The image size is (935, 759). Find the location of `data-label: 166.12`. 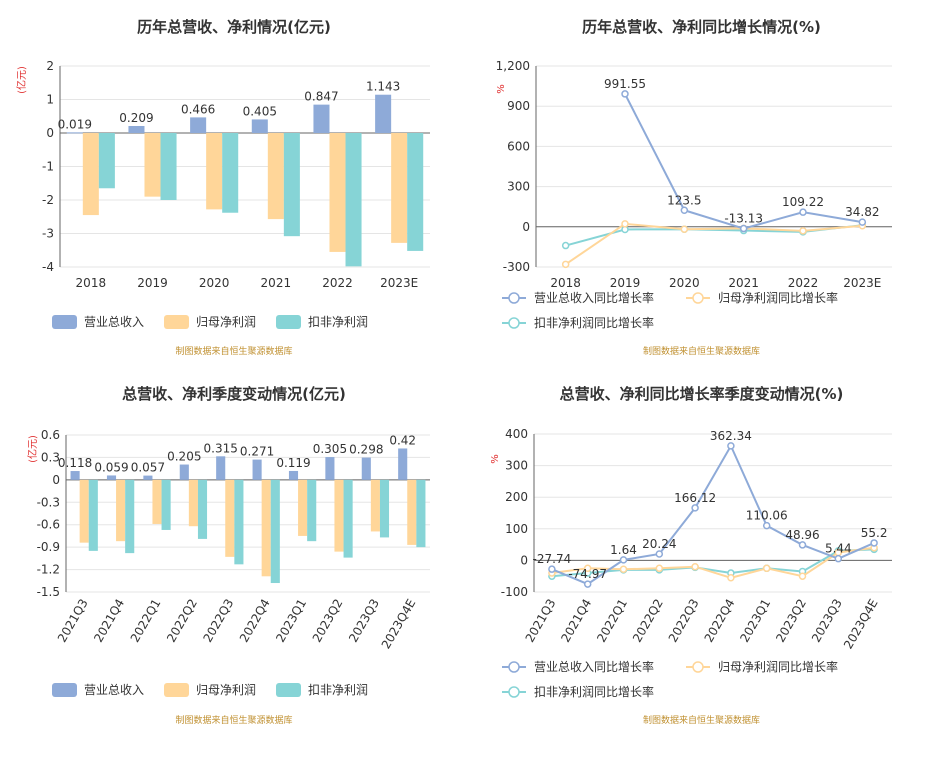

data-label: 166.12 is located at coordinates (695, 498).